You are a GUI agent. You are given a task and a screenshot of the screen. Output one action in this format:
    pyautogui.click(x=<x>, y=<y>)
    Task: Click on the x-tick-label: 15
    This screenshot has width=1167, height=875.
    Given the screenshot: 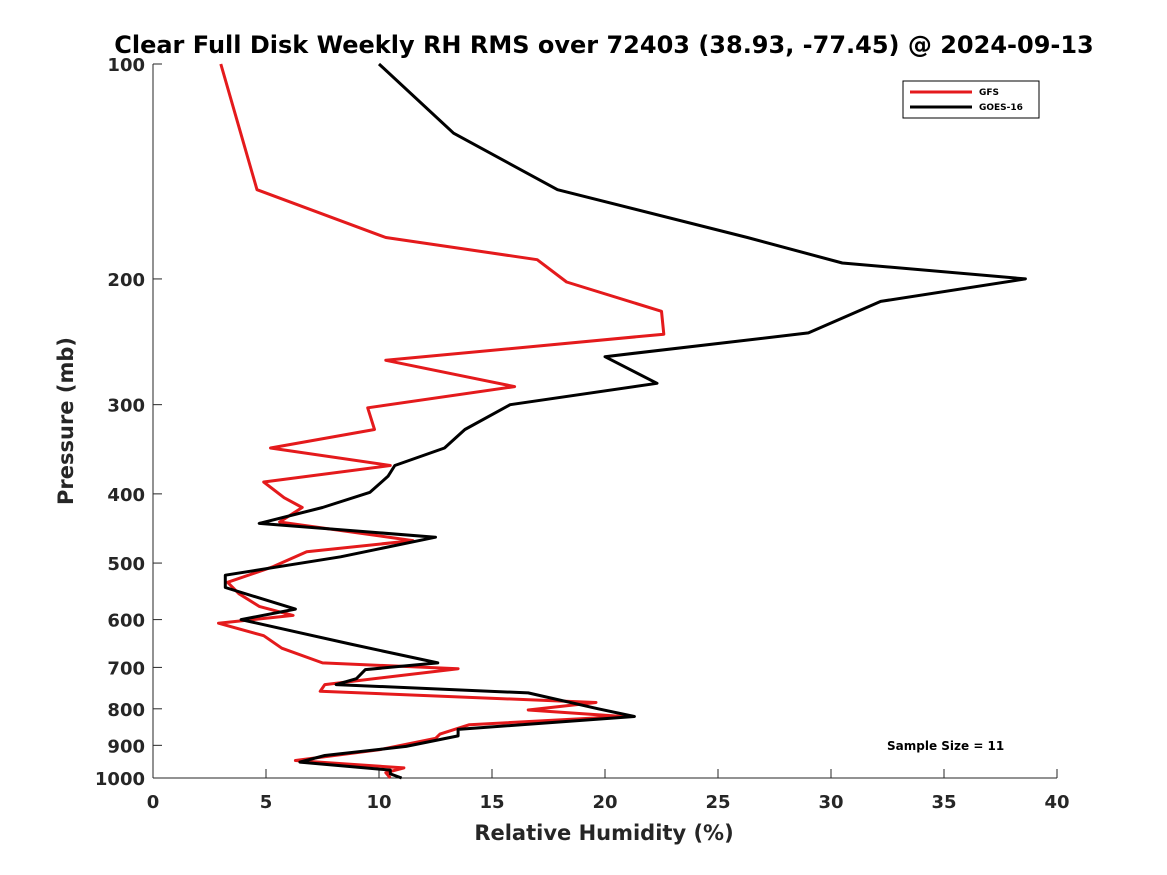 What is the action you would take?
    pyautogui.click(x=491, y=802)
    